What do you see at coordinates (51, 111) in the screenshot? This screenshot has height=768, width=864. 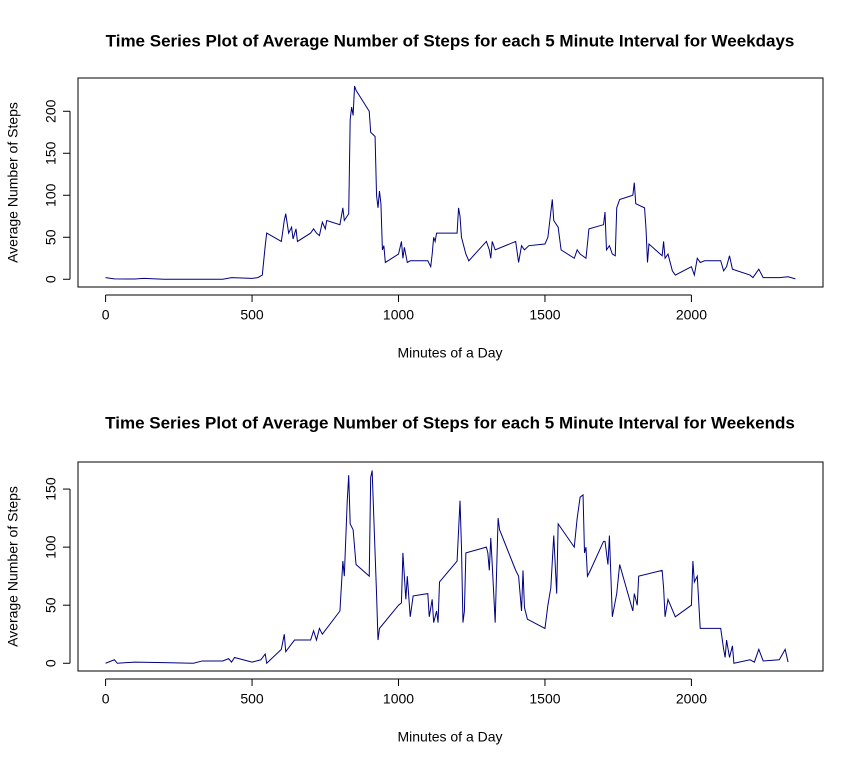 I see `y-tick-label: 200` at bounding box center [51, 111].